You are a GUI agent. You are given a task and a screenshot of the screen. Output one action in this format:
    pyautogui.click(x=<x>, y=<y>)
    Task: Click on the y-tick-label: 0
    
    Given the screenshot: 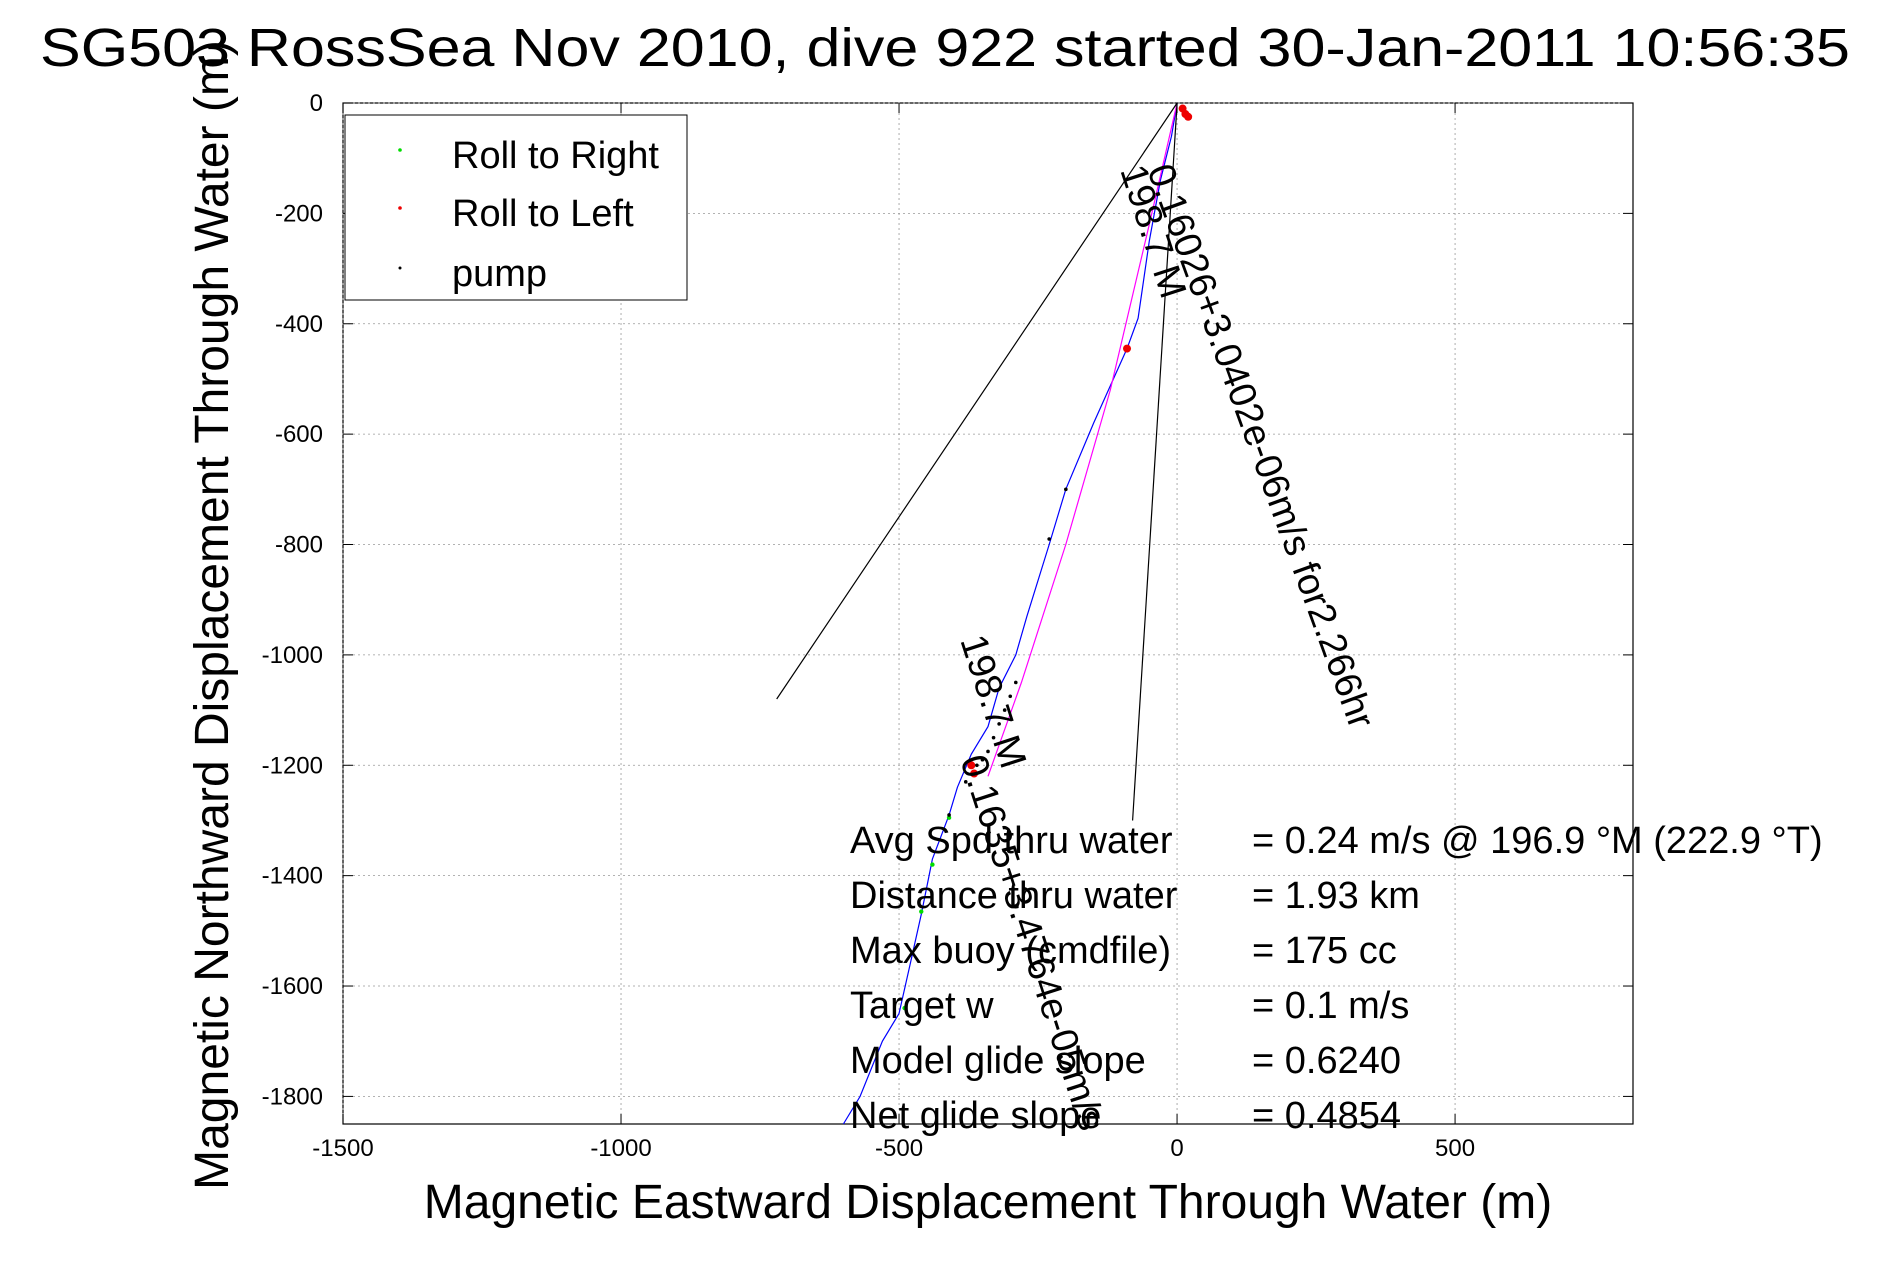 What is the action you would take?
    pyautogui.click(x=316, y=103)
    